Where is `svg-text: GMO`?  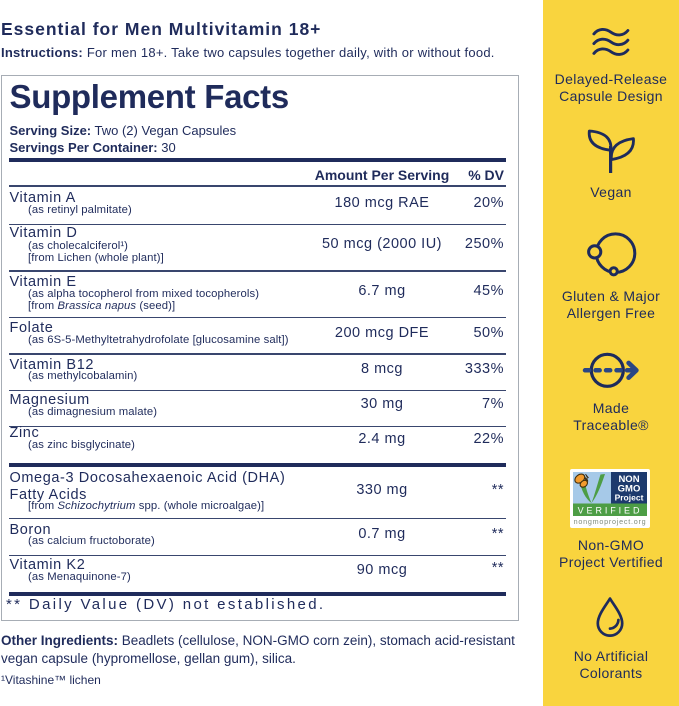
svg-text: GMO is located at coordinates (629, 489).